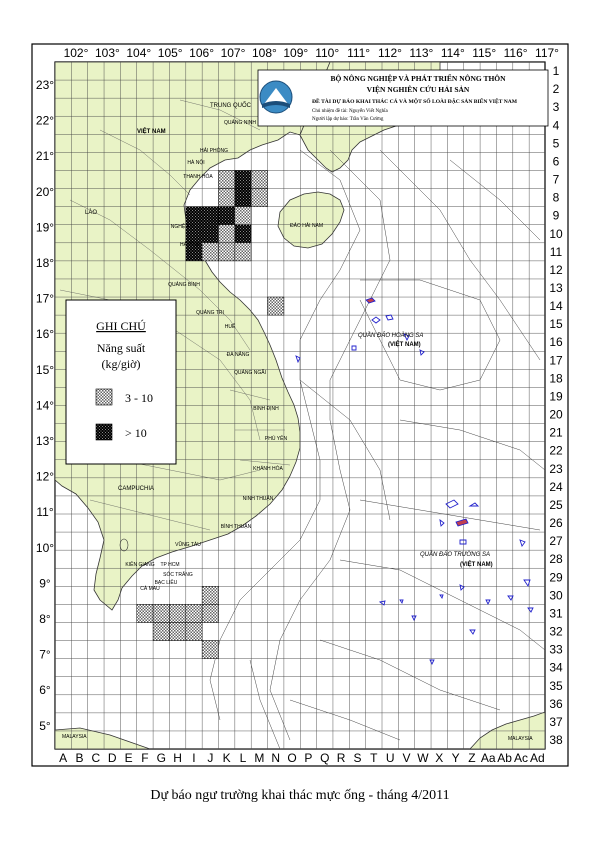 This screenshot has width=600, height=848. I want to click on forecast-cell-M8, so click(259, 197).